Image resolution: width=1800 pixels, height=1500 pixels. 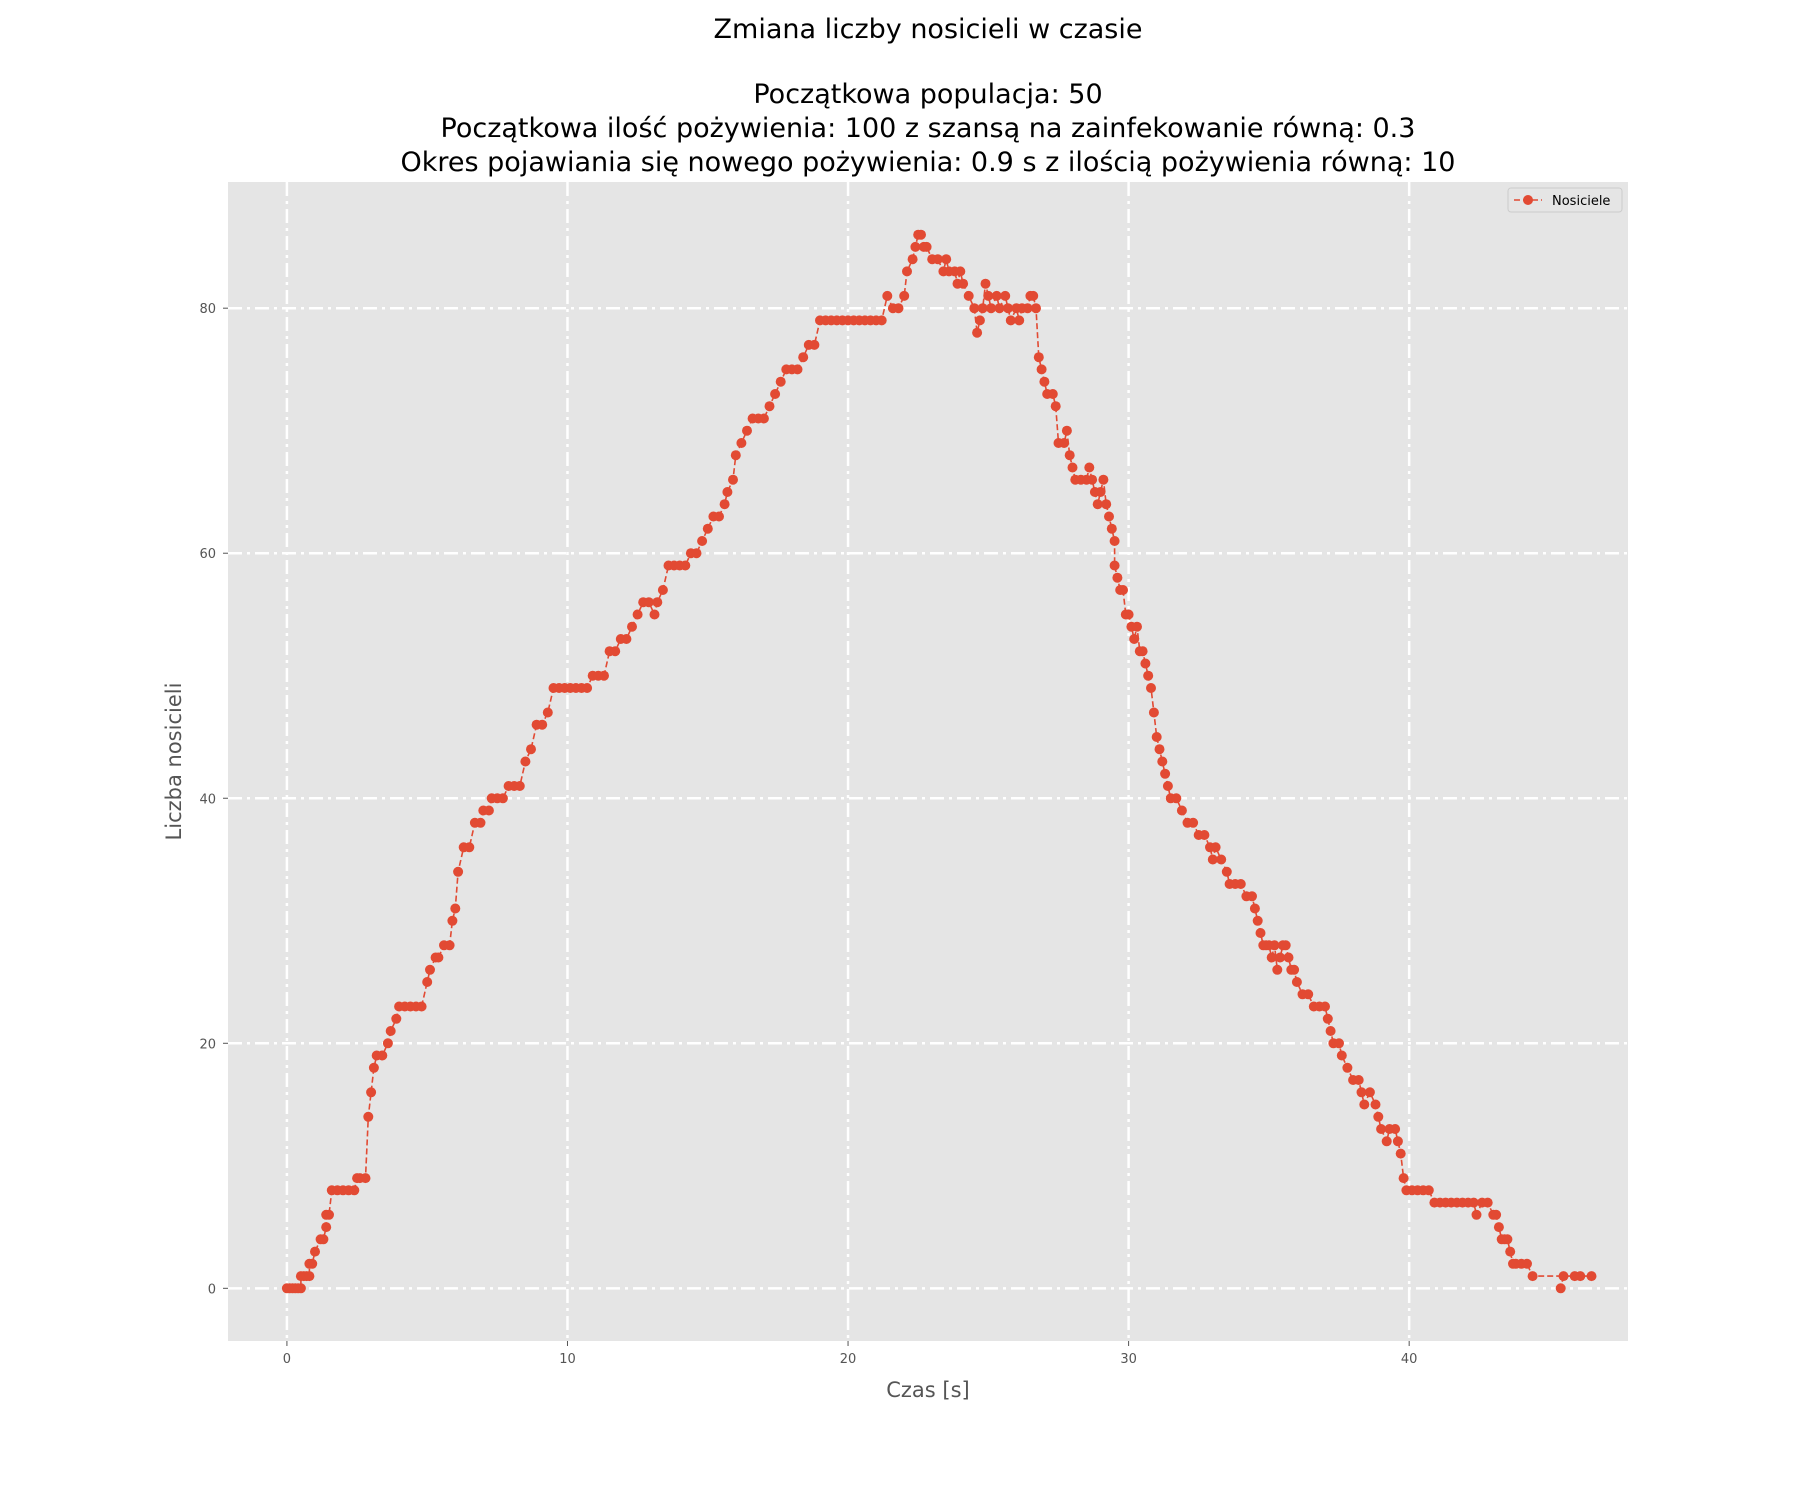 What do you see at coordinates (1565, 200) in the screenshot?
I see `legend: Nosiciele` at bounding box center [1565, 200].